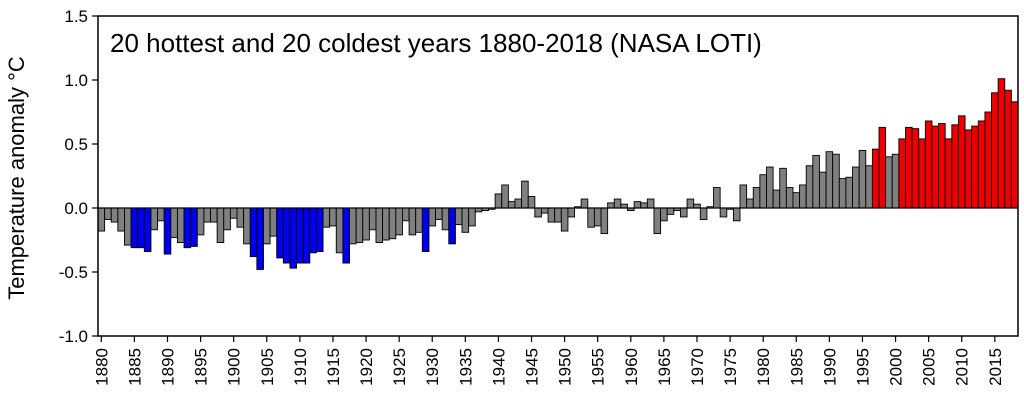 This screenshot has width=1024, height=410. Describe the element at coordinates (346, 235) in the screenshot. I see `bar-1917` at that location.